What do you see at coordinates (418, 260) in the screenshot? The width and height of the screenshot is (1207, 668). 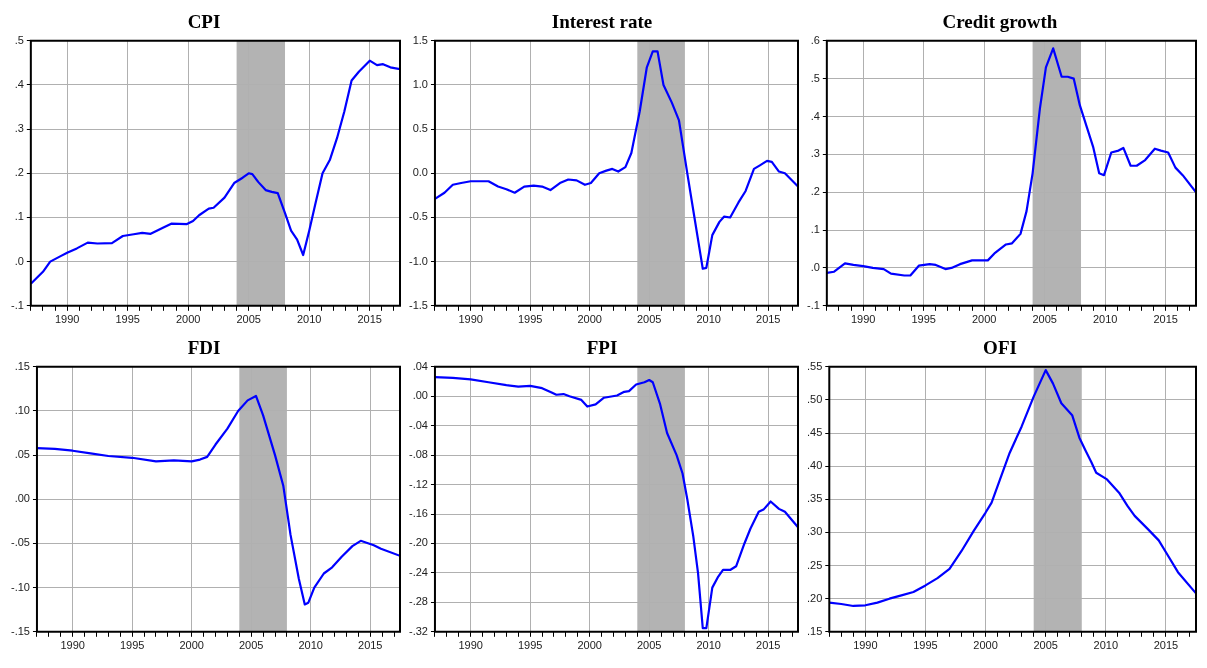 I see `y-tick-label: -1.0` at bounding box center [418, 260].